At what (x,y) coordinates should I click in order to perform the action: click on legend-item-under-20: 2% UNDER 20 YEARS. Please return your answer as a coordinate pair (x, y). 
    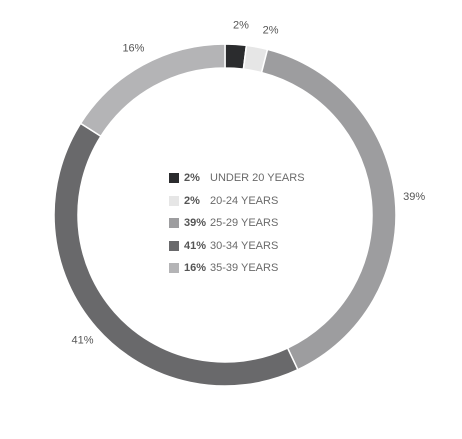
    Looking at the image, I should click on (237, 178).